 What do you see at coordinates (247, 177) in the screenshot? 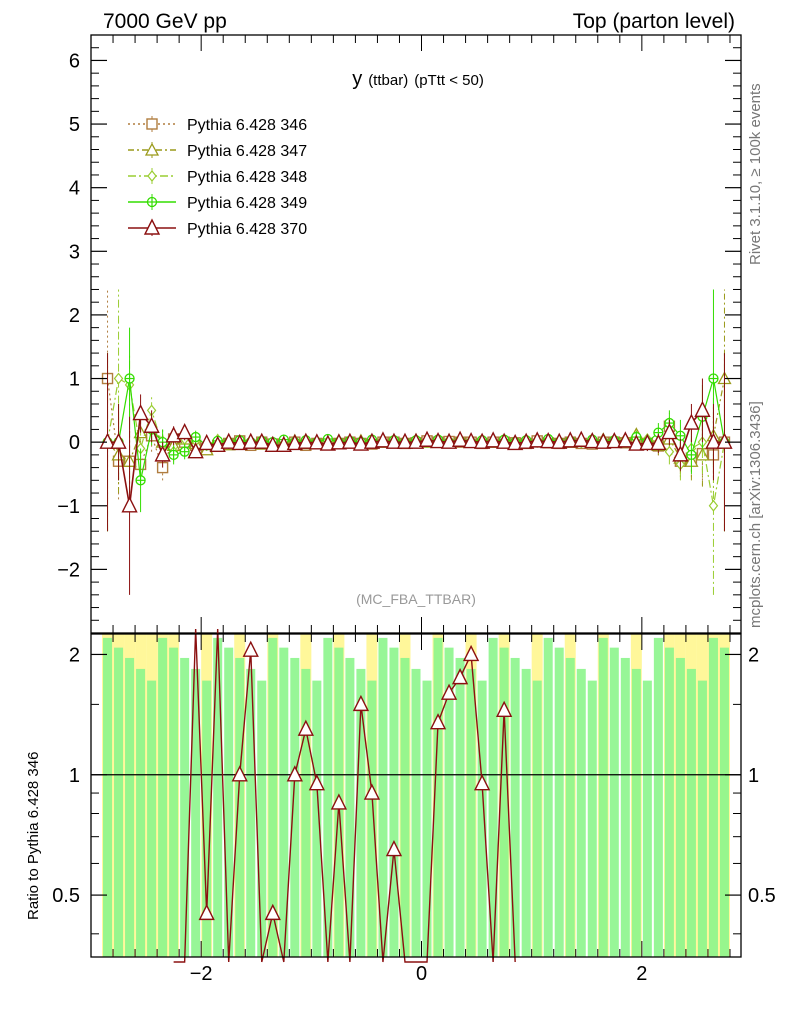
I see `legend-label: Pythia 6.428 348` at bounding box center [247, 177].